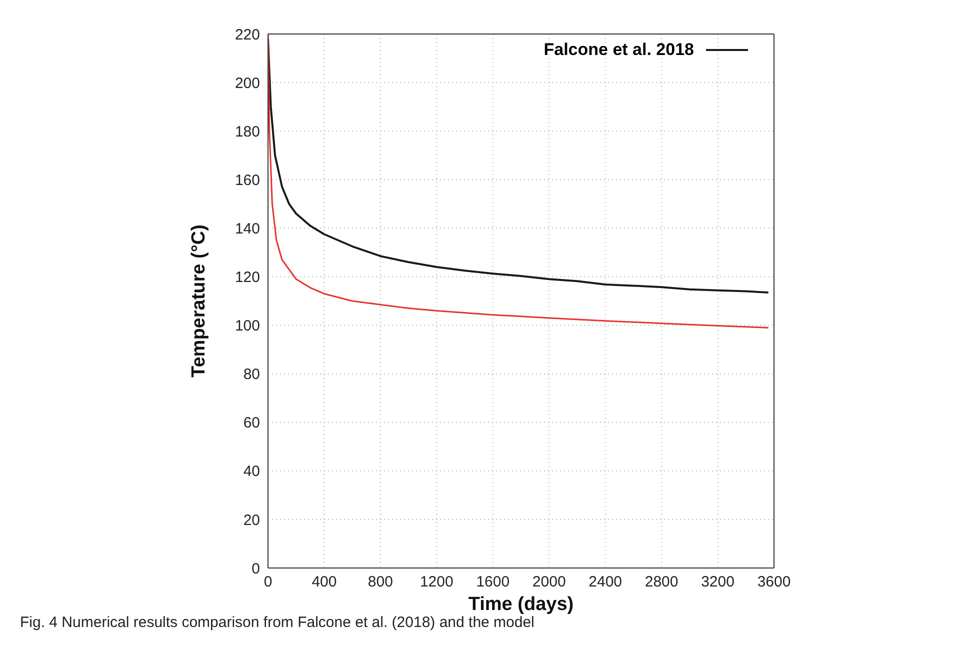 Image resolution: width=959 pixels, height=659 pixels. I want to click on x-tick-label: 800, so click(380, 582).